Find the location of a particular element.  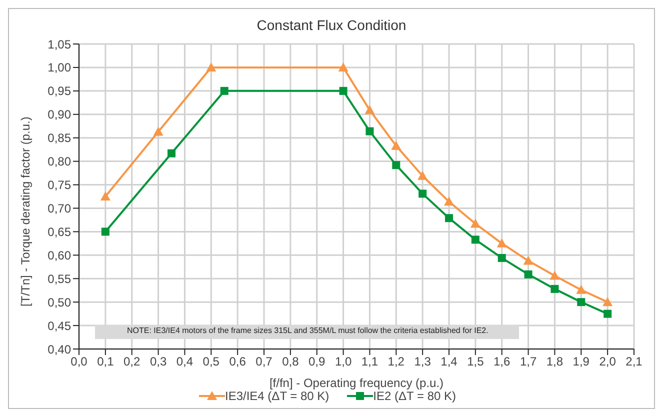

y-tick-label: 0,80 is located at coordinates (60, 161).